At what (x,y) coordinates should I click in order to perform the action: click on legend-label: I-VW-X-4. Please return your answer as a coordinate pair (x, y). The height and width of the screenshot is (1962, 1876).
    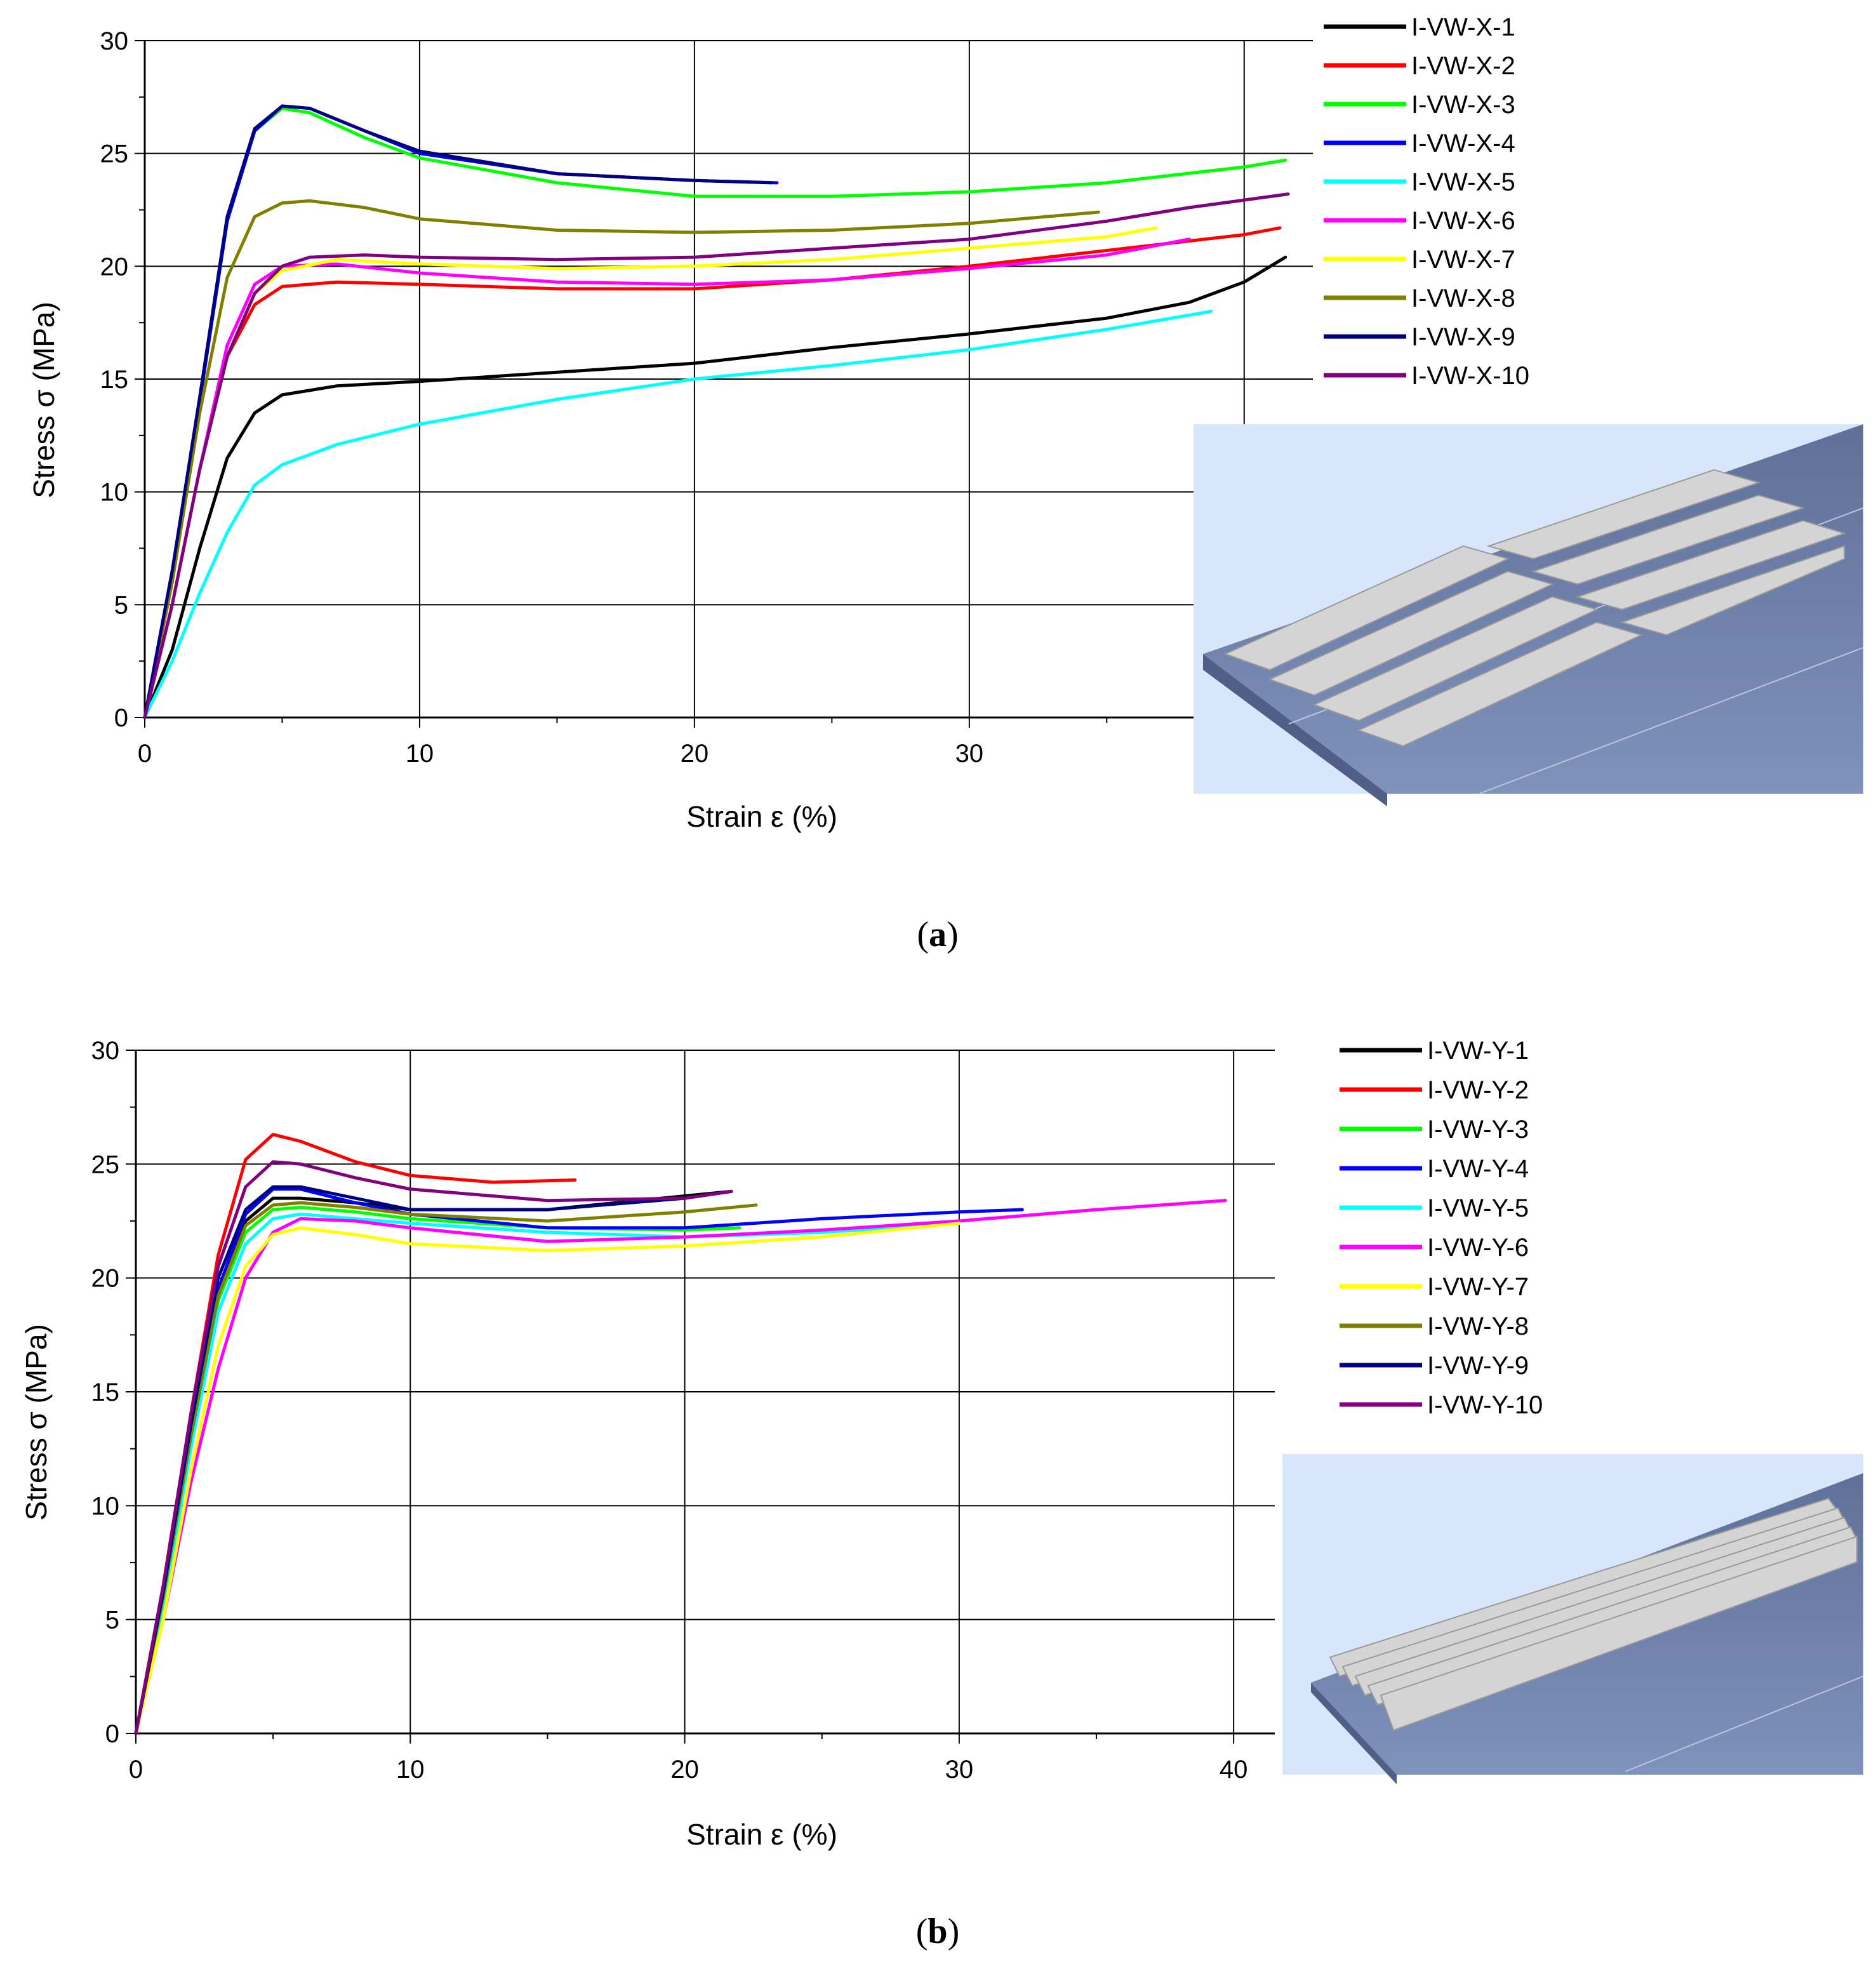
    Looking at the image, I should click on (1463, 143).